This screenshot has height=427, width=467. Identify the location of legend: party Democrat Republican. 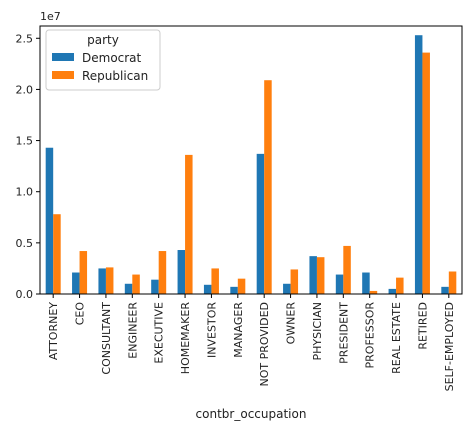
(103, 60).